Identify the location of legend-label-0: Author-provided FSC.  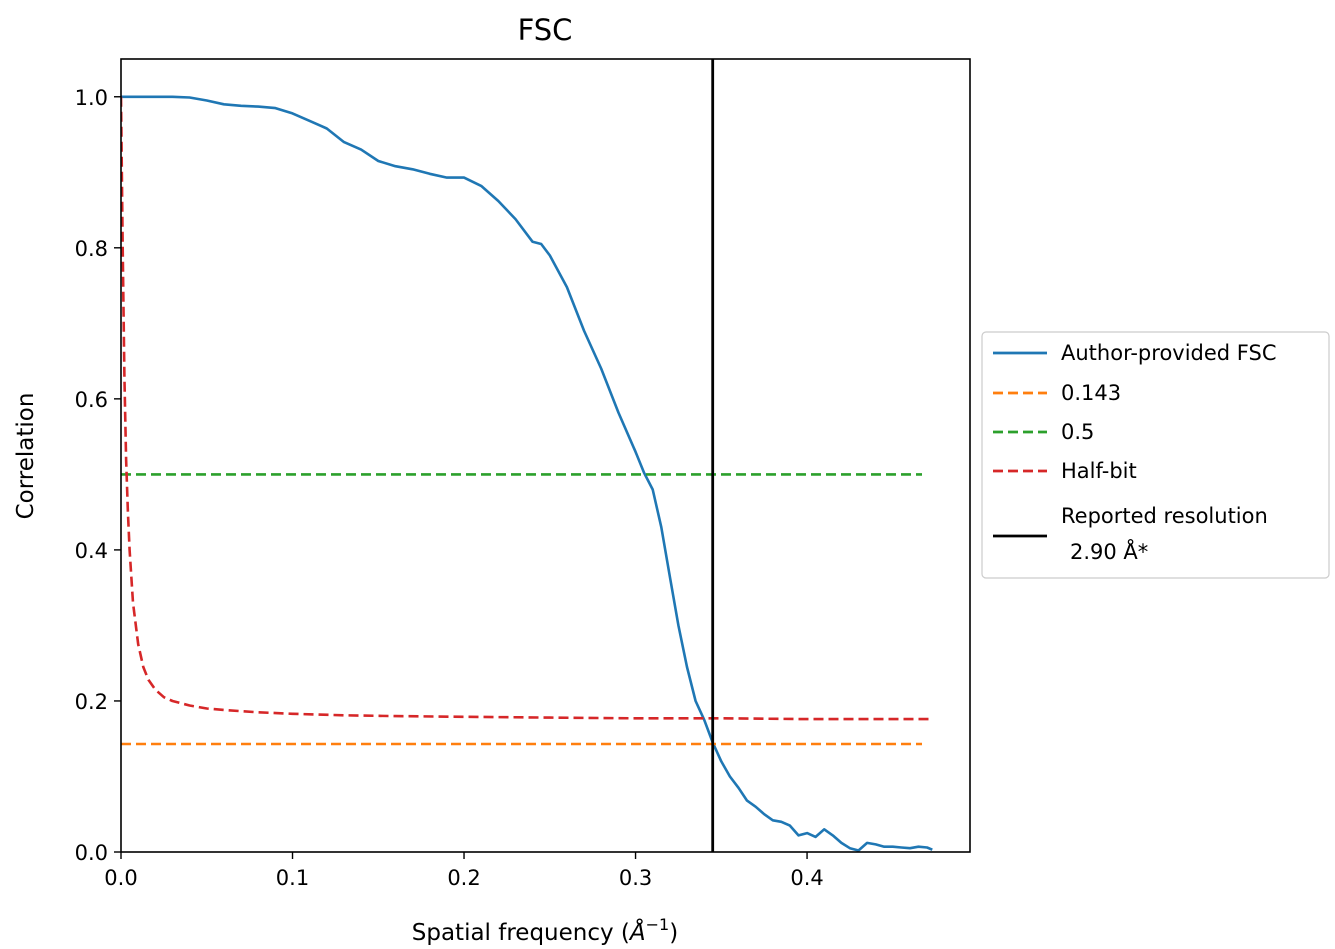
(1169, 353).